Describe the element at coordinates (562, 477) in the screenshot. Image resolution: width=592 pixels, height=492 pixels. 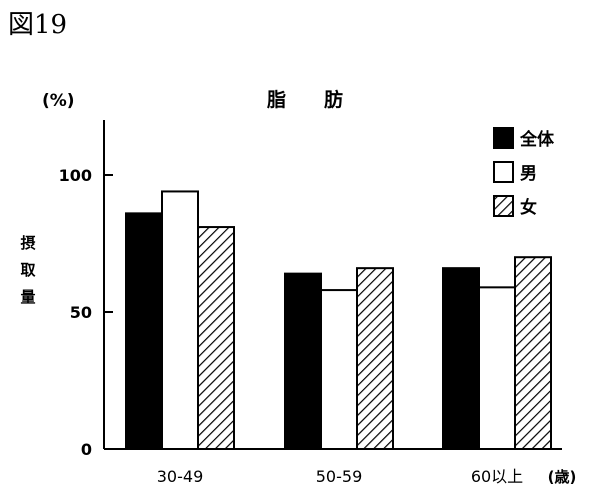
I see `x-axis-unit-label: (歳)` at that location.